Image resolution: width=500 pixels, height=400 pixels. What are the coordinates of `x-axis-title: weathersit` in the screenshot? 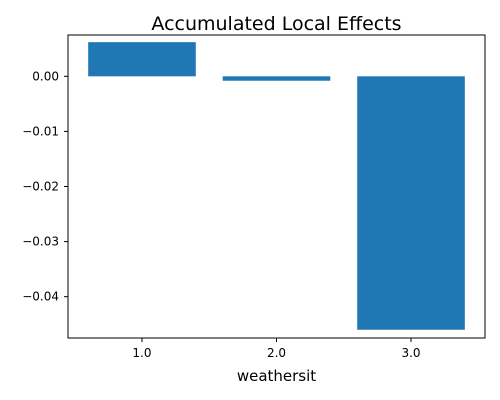 It's located at (276, 376).